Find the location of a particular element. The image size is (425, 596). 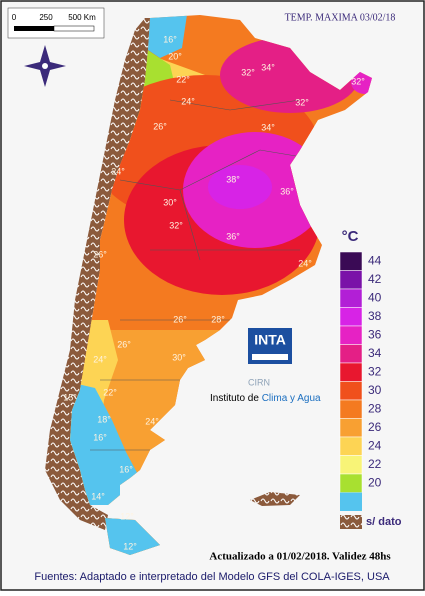

legend-unit: °C is located at coordinates (350, 236).